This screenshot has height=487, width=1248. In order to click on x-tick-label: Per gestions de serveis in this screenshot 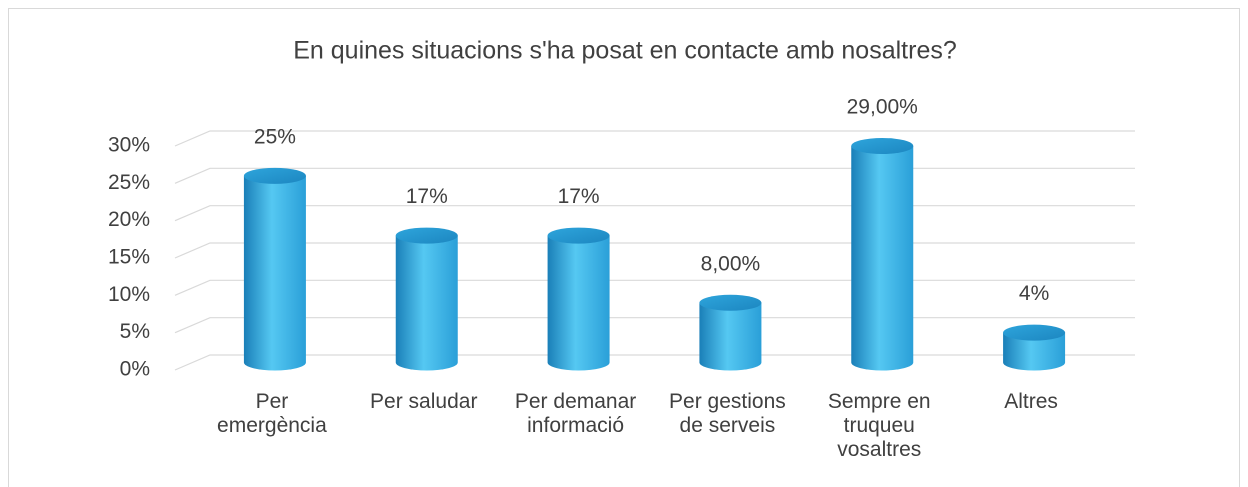, I will do `click(727, 413)`.